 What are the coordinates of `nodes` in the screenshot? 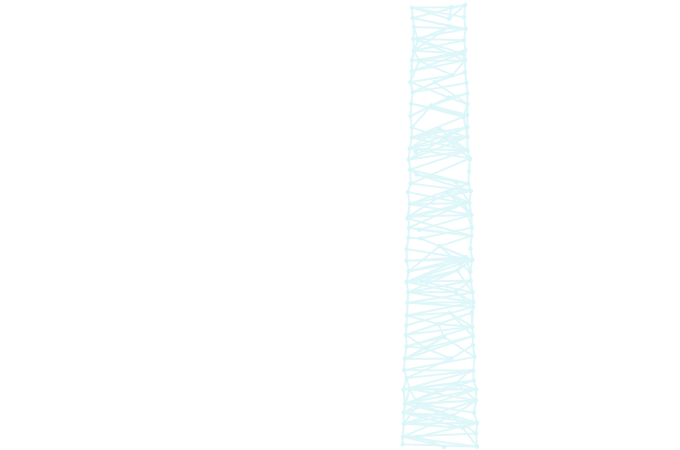 It's located at (440, 226).